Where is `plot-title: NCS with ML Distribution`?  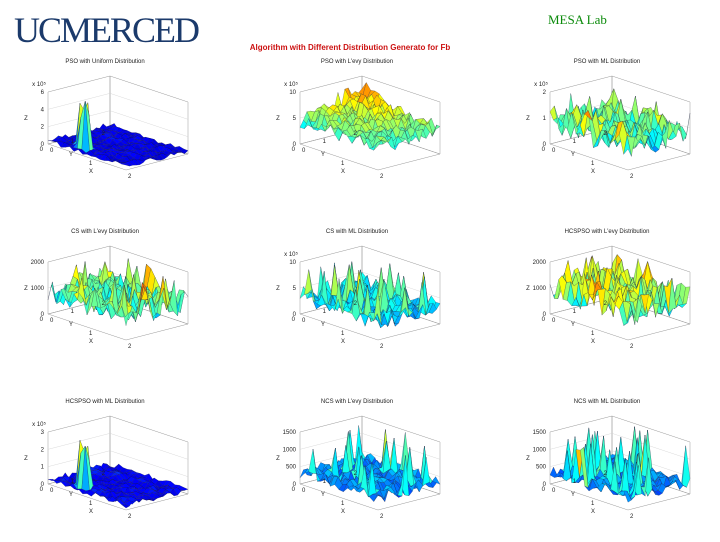
plot-title: NCS with ML Distribution is located at coordinates (607, 402).